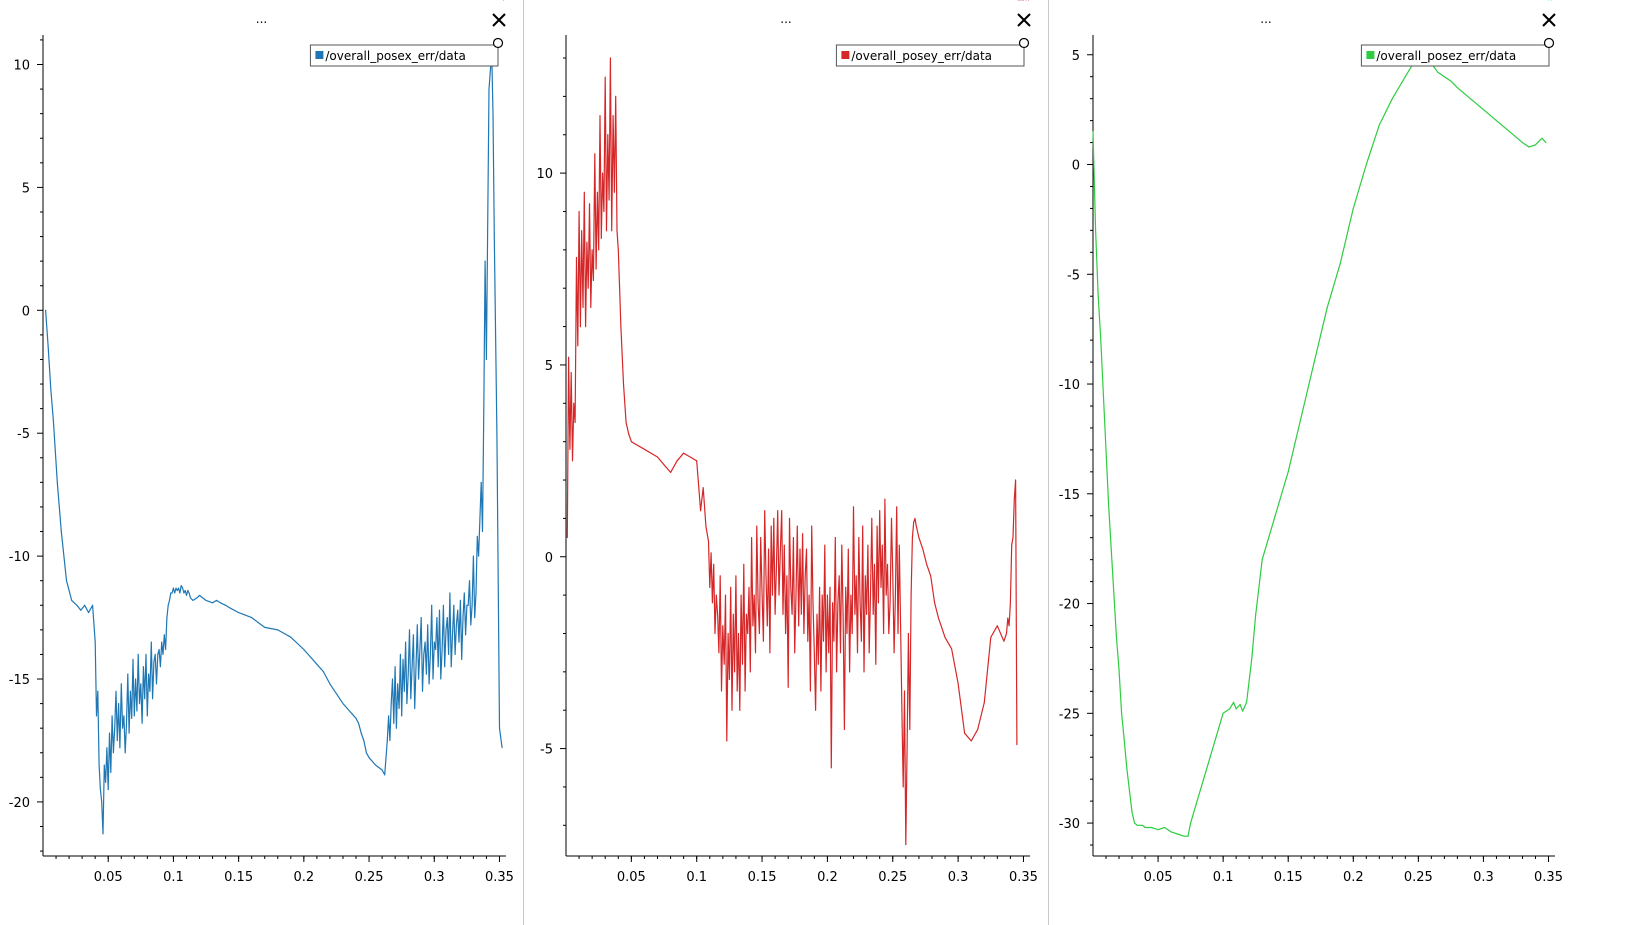  Describe the element at coordinates (1483, 877) in the screenshot. I see `x-tick-label: 0.3` at that location.